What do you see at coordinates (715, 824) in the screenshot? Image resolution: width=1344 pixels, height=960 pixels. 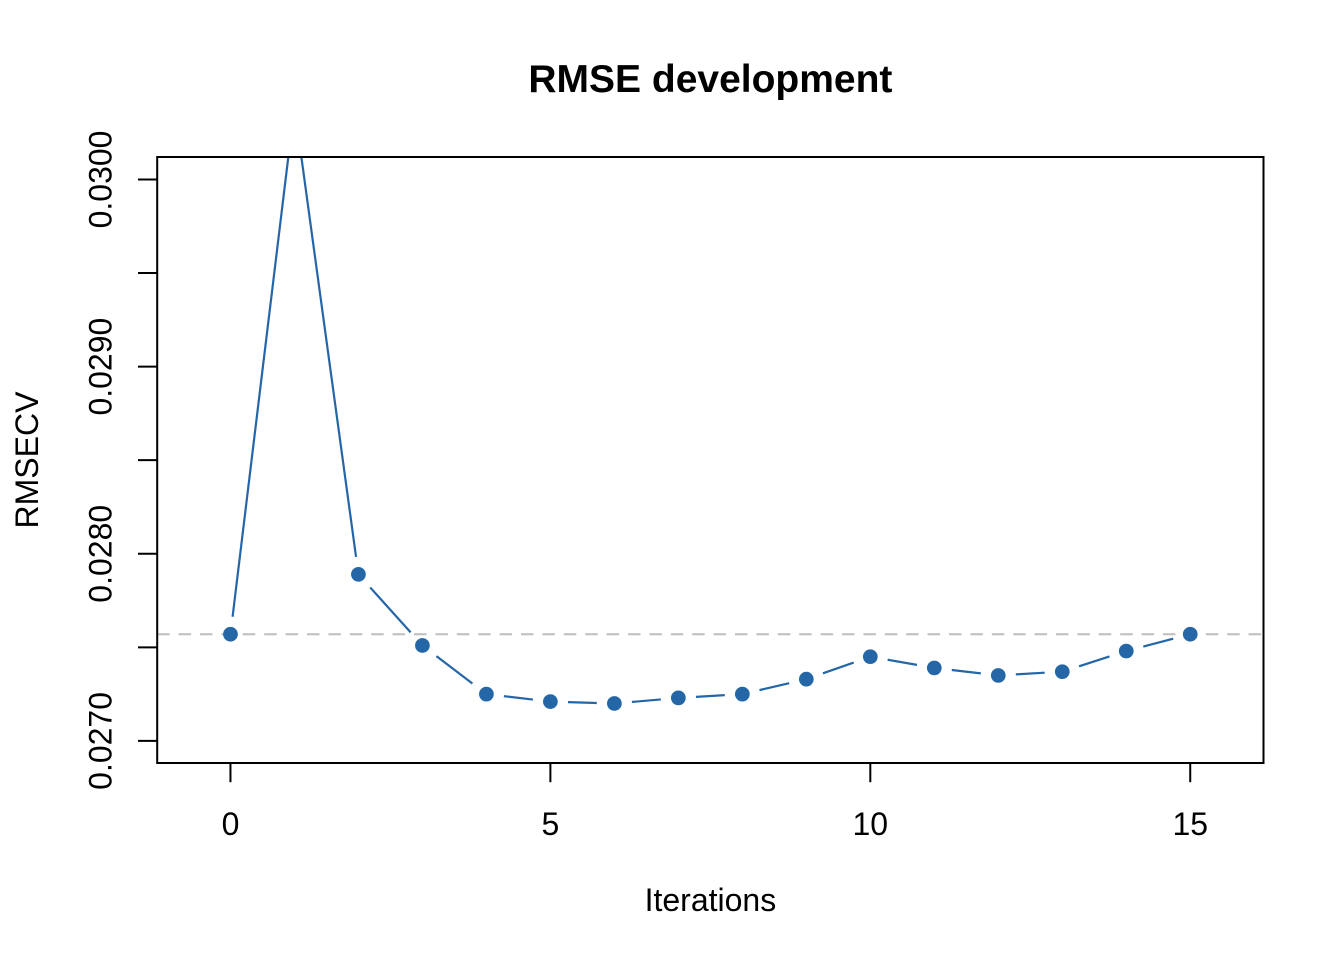 I see `x-axis-tick-labels: 0 5 10 15` at bounding box center [715, 824].